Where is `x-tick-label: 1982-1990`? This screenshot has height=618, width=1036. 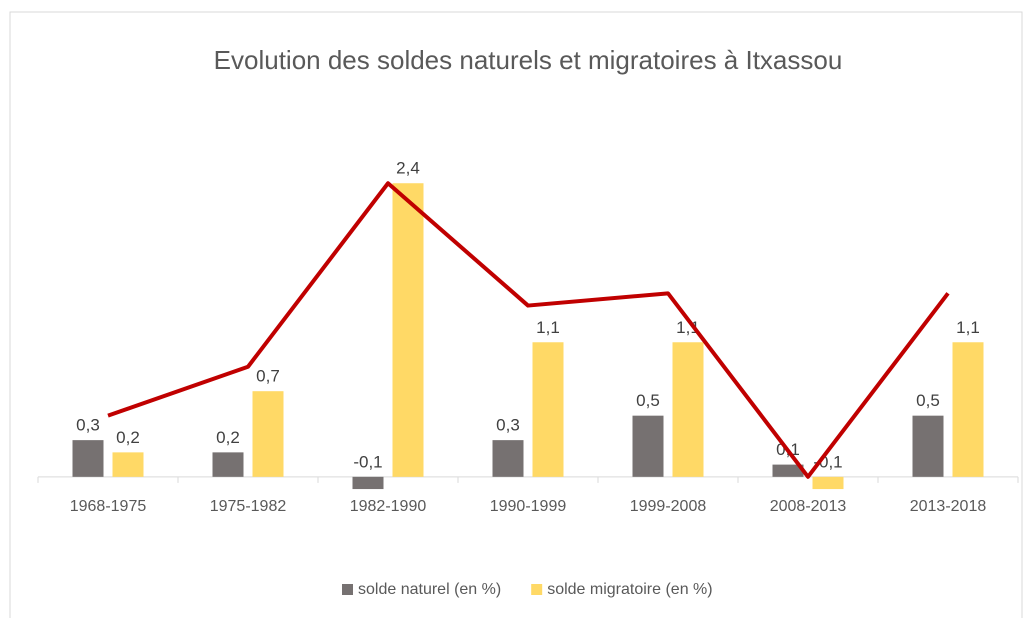
x-tick-label: 1982-1990 is located at coordinates (388, 506).